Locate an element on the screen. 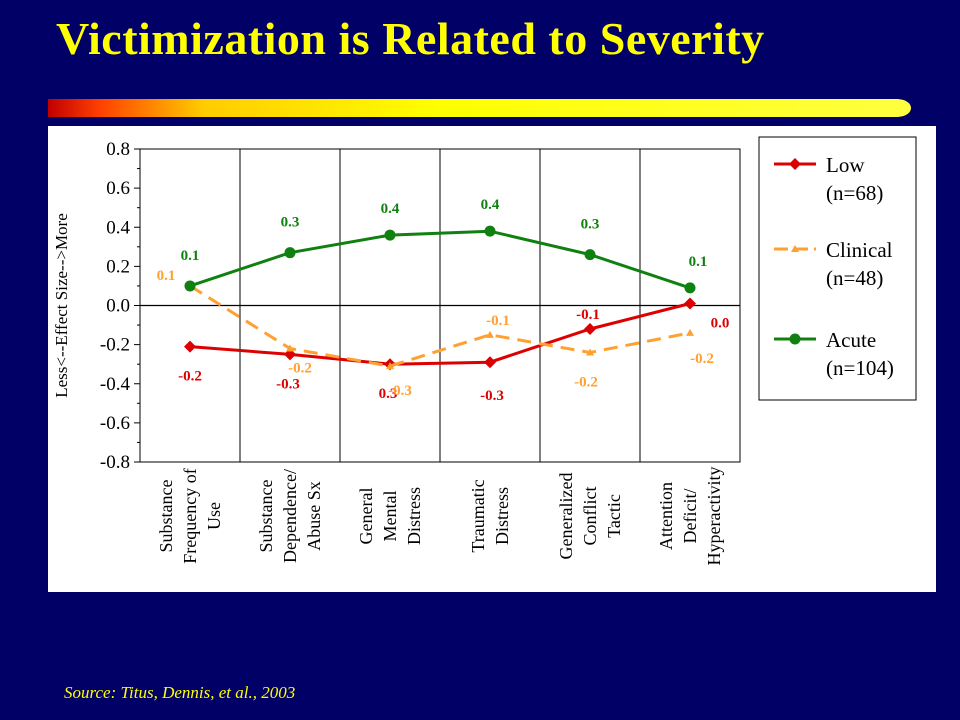 Image resolution: width=960 pixels, height=720 pixels. x-category-label: General is located at coordinates (366, 516).